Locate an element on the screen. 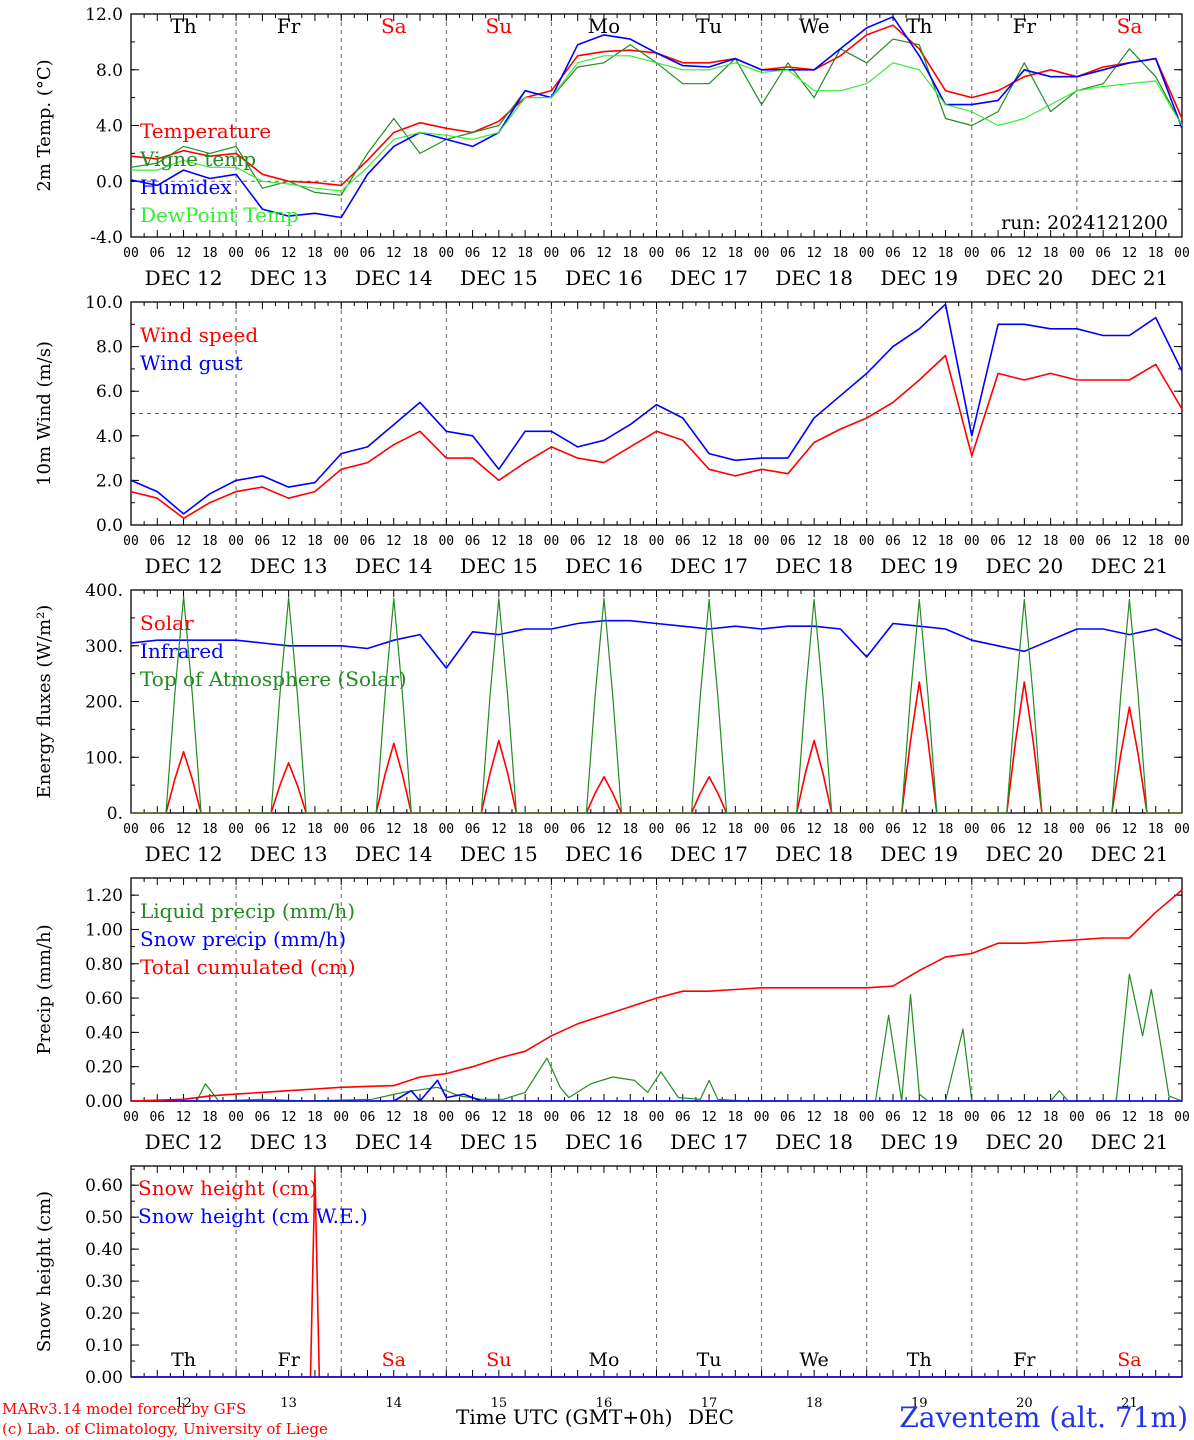 This screenshot has height=1440, width=1194. legend-entry: Humidex is located at coordinates (186, 187).